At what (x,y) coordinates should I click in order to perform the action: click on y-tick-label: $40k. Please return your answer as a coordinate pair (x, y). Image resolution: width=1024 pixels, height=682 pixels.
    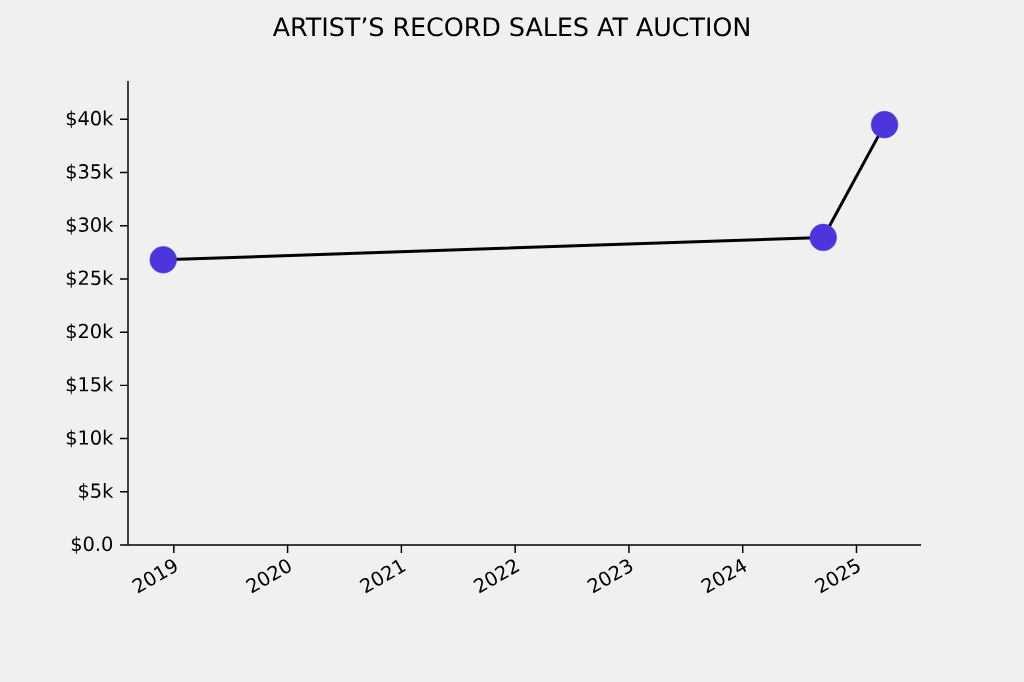
    Looking at the image, I should click on (90, 119).